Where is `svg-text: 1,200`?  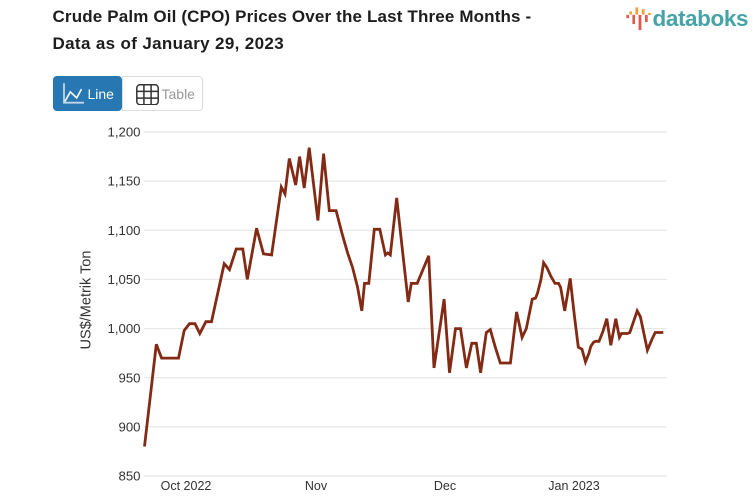
svg-text: 1,200 is located at coordinates (123, 132).